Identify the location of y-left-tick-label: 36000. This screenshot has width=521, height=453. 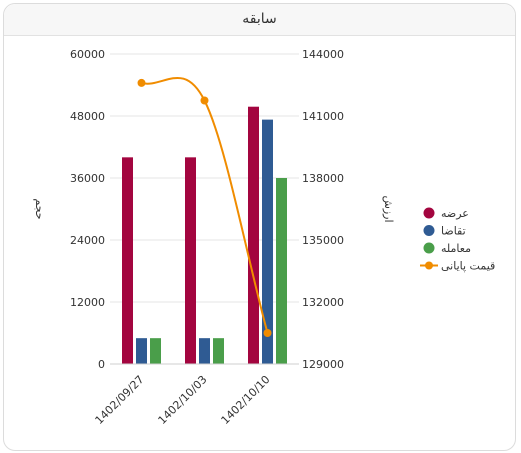
(87, 178).